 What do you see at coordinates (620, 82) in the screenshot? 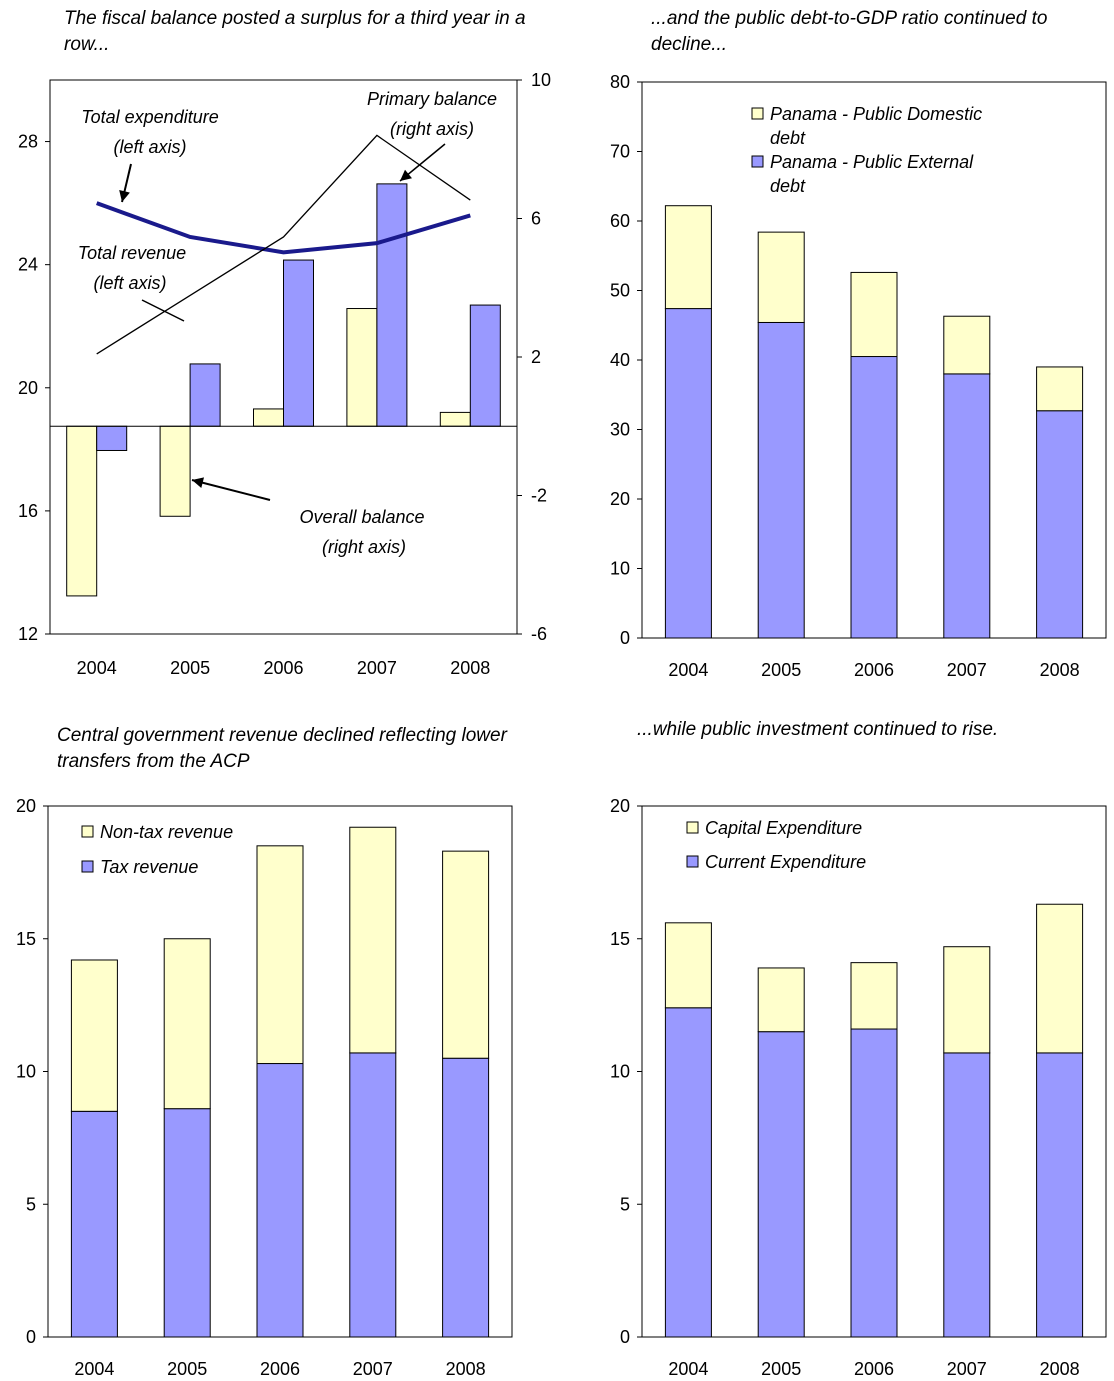
I see `y-tick-label: 80` at bounding box center [620, 82].